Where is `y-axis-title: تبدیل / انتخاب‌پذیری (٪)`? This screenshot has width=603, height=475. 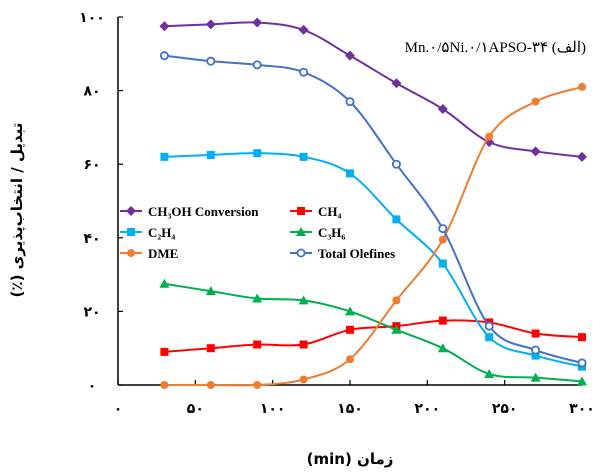 y-axis-title: تبدیل / انتخاب‌پذیری (٪) is located at coordinates (17, 210).